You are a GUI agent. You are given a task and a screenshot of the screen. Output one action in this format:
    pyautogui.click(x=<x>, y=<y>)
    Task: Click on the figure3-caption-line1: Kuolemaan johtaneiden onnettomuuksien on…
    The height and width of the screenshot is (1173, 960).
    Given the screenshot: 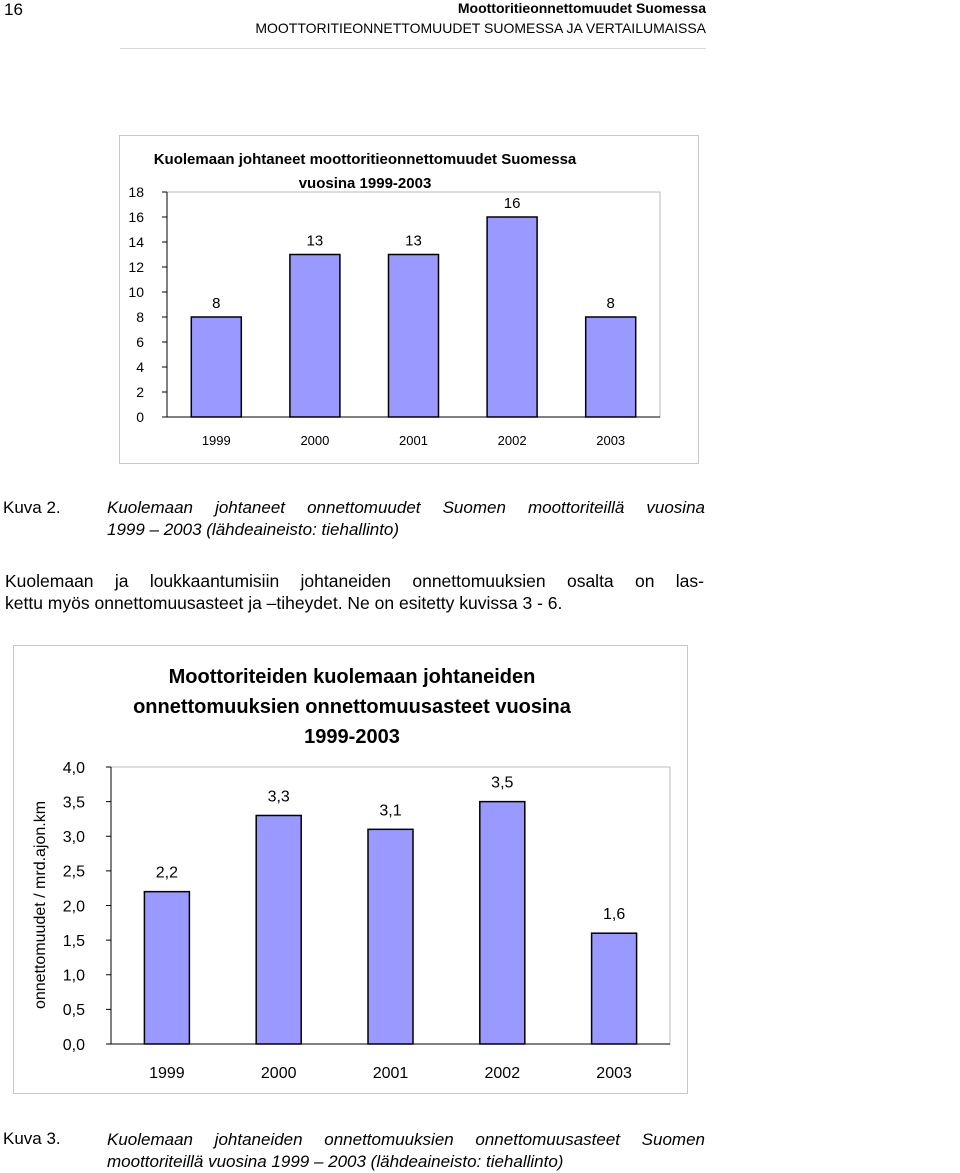 What is the action you would take?
    pyautogui.click(x=406, y=1139)
    